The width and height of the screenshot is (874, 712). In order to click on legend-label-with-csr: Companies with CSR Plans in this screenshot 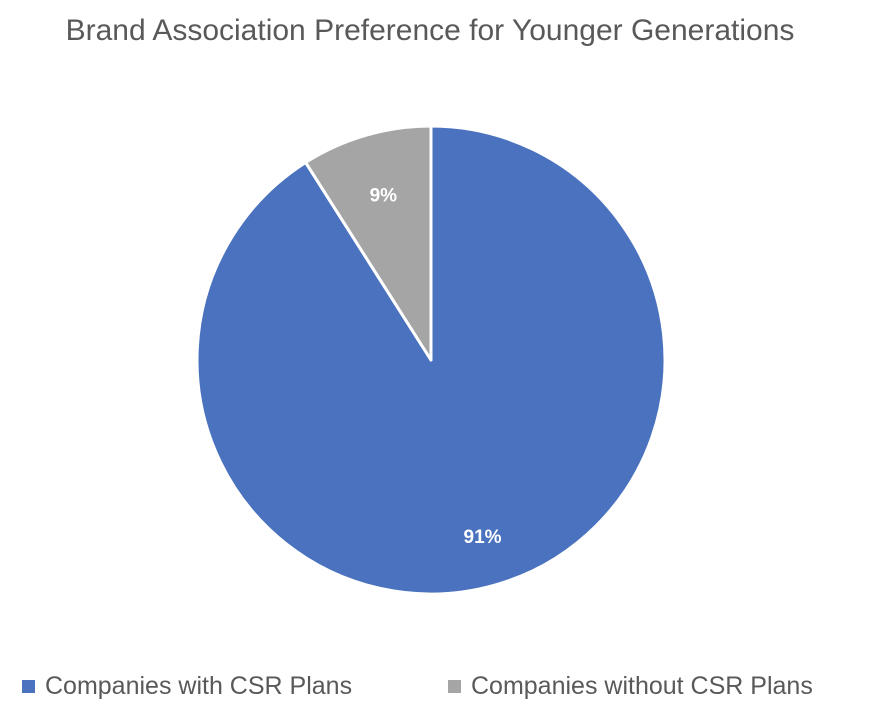, I will do `click(199, 686)`.